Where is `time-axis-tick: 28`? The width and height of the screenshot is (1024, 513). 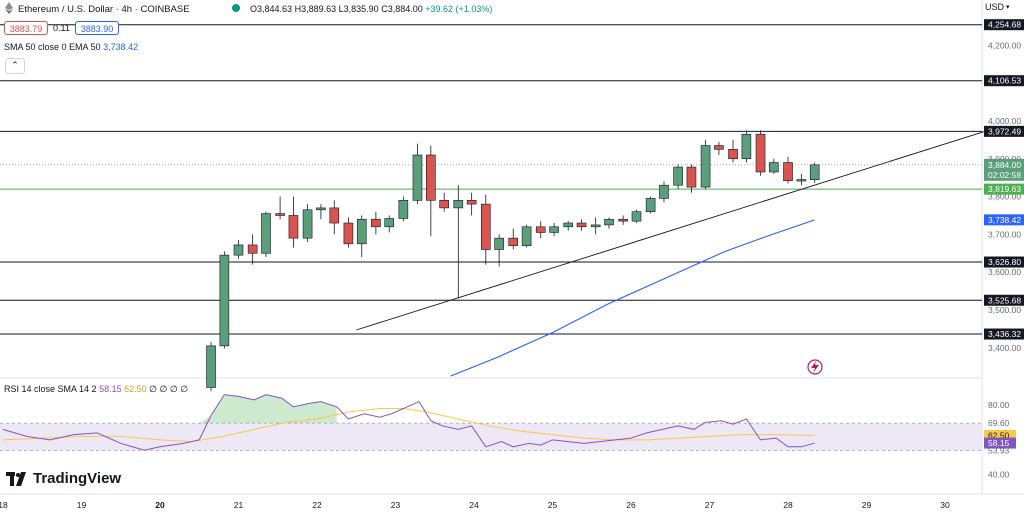 time-axis-tick: 28 is located at coordinates (788, 505).